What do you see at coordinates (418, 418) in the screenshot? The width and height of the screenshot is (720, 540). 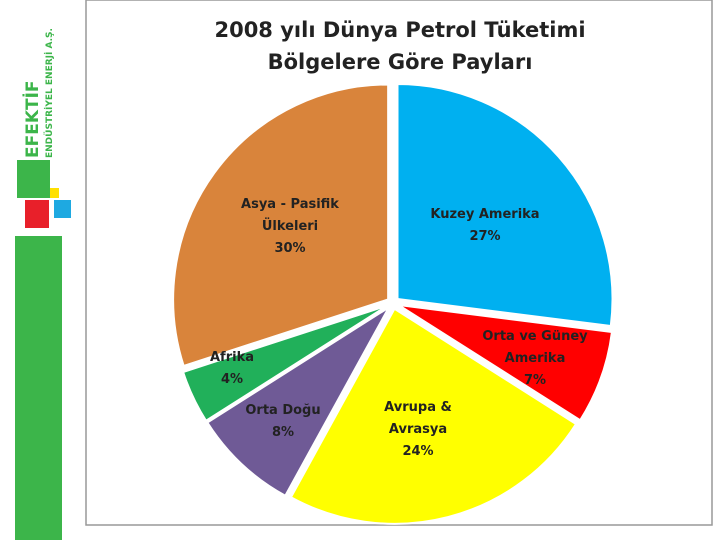 I see `slice-name: Avrupa & Avrasya` at bounding box center [418, 418].